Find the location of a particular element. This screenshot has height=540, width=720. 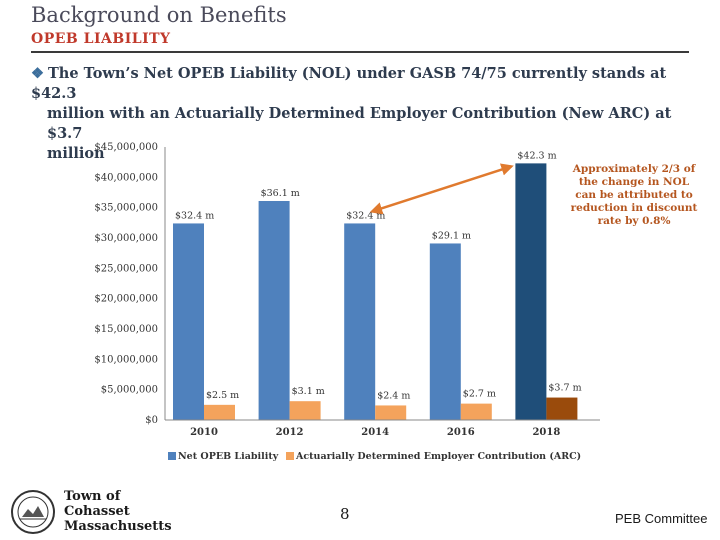

committee-label: PEB Committee is located at coordinates (661, 518).